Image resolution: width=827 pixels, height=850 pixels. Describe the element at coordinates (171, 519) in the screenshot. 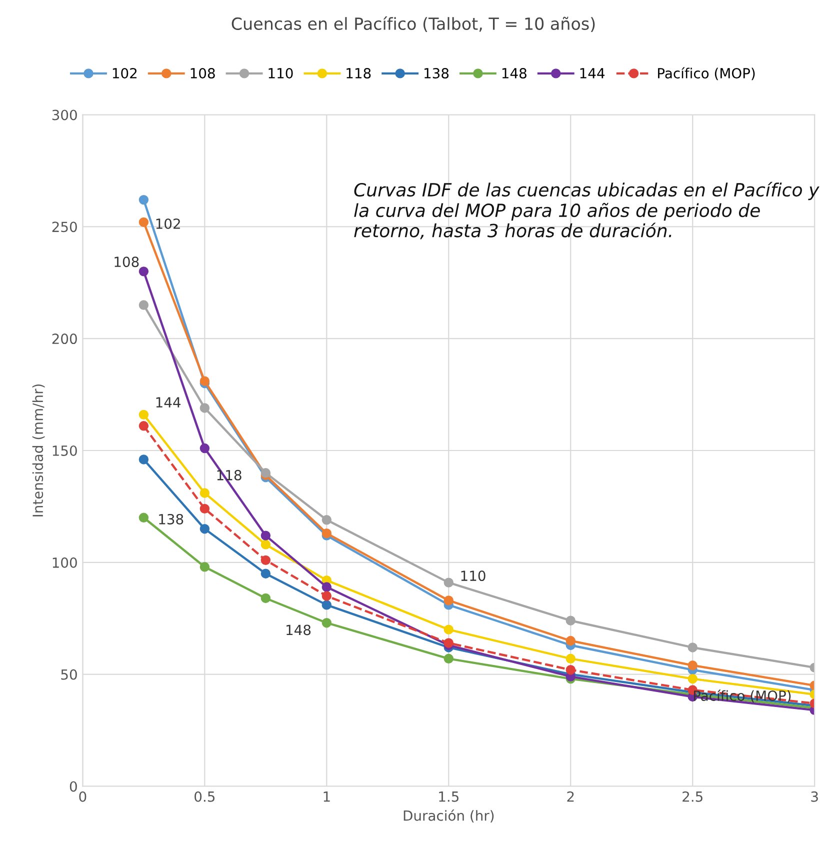

I see `annotation: 138` at that location.